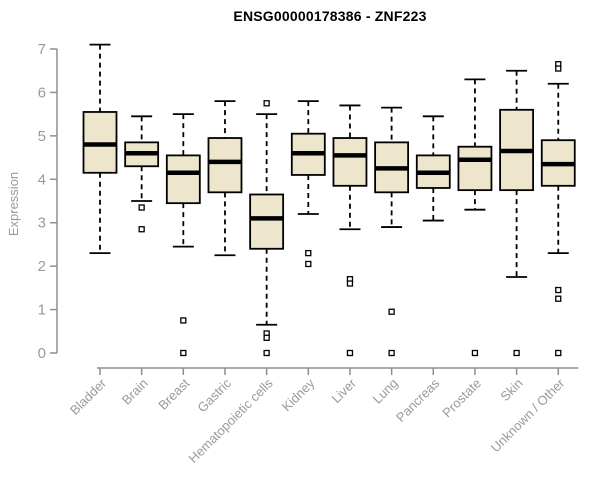 The width and height of the screenshot is (600, 500). What do you see at coordinates (42, 353) in the screenshot?
I see `y-tick-label: 0` at bounding box center [42, 353].